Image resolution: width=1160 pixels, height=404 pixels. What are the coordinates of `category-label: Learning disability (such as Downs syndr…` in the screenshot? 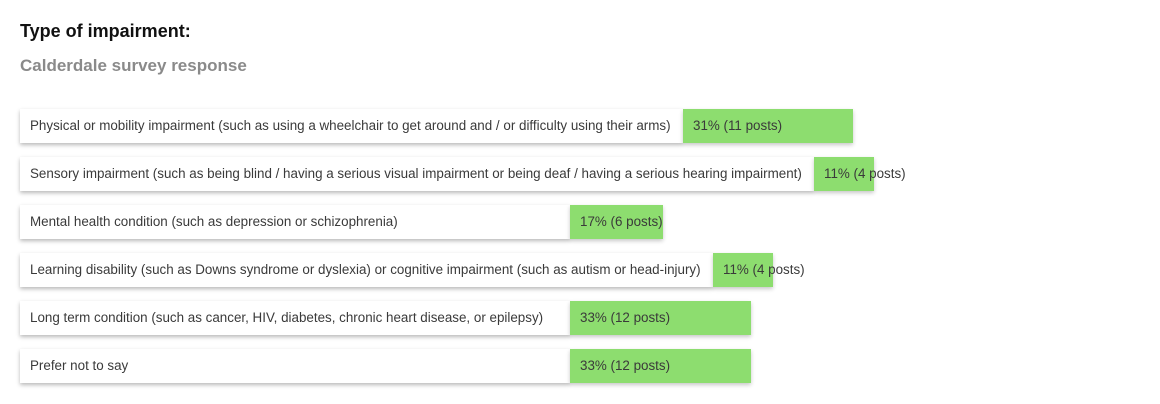 It's located at (366, 270).